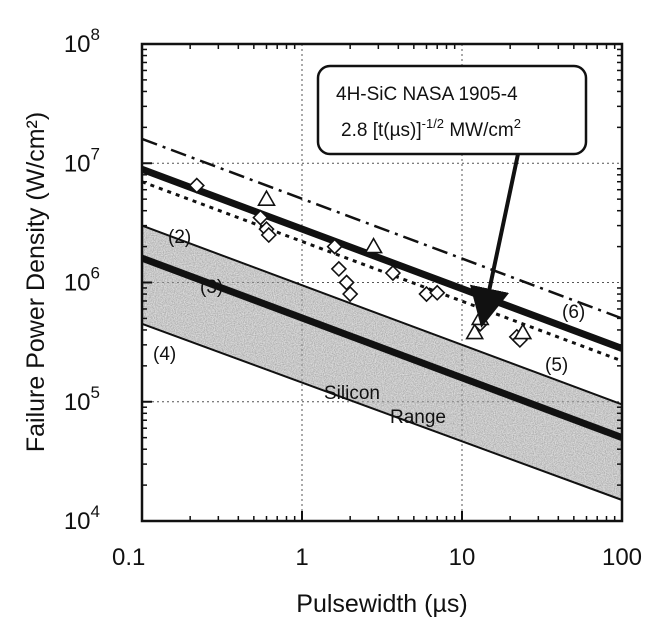 The image size is (649, 623). What do you see at coordinates (128, 557) in the screenshot?
I see `x-tick-label: 0.1` at bounding box center [128, 557].